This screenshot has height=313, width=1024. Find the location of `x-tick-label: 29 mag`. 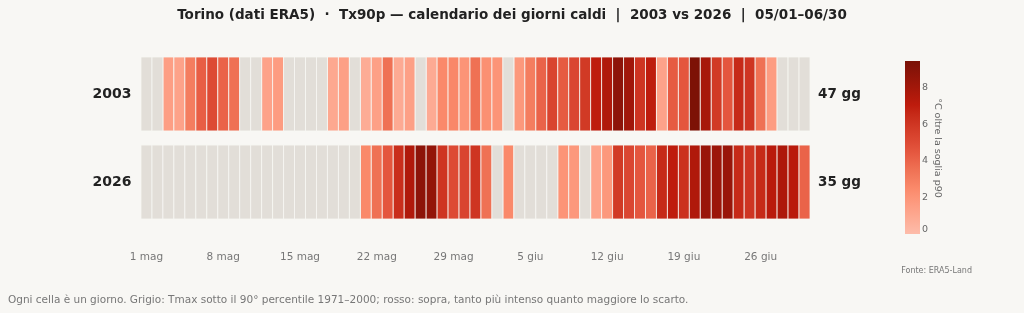

x-tick-label: 29 mag is located at coordinates (453, 255).